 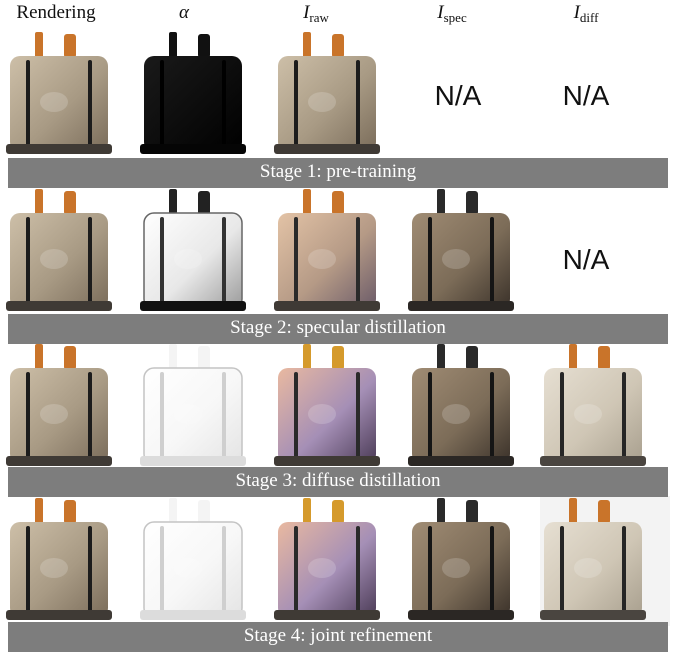 I want to click on stage3-spec, so click(x=468, y=407).